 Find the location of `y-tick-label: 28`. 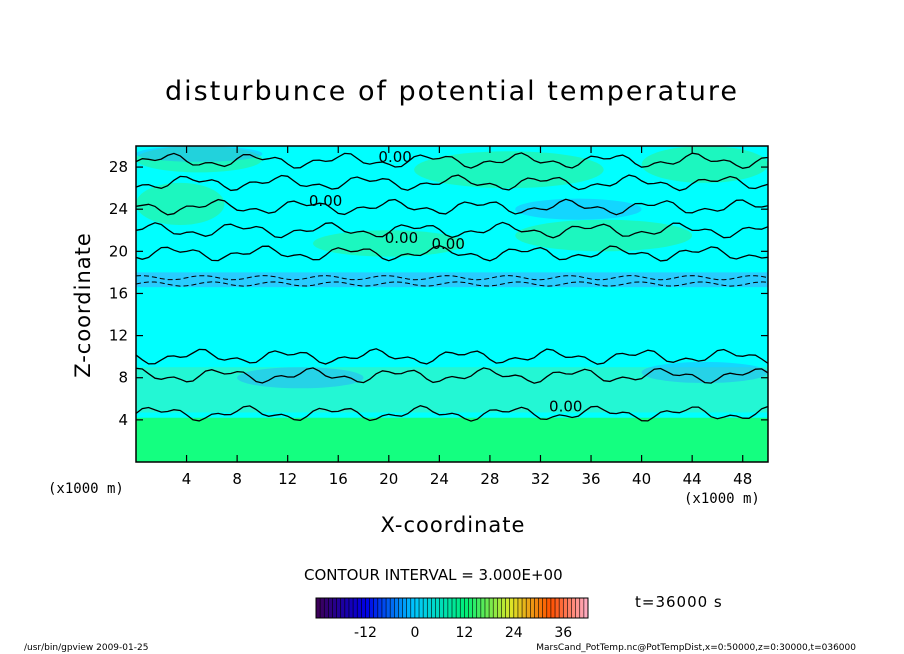

y-tick-label: 28 is located at coordinates (118, 167).